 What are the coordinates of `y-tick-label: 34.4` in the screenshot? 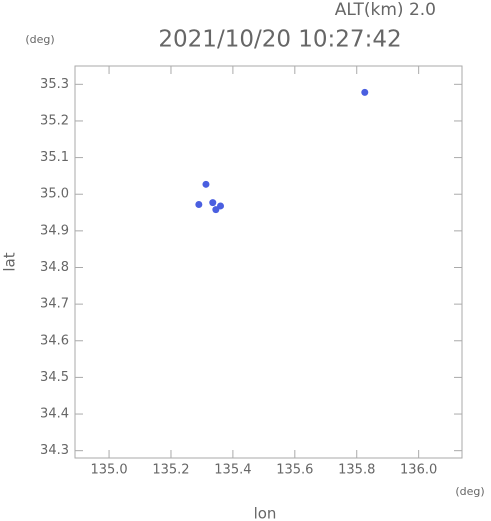 It's located at (54, 414).